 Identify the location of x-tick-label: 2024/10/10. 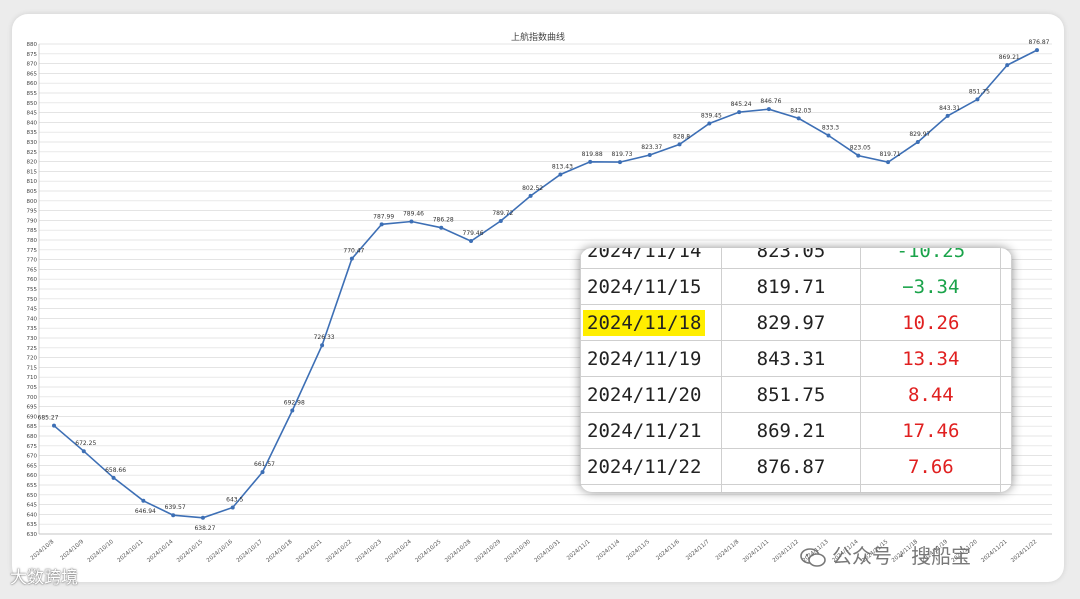
(101, 551).